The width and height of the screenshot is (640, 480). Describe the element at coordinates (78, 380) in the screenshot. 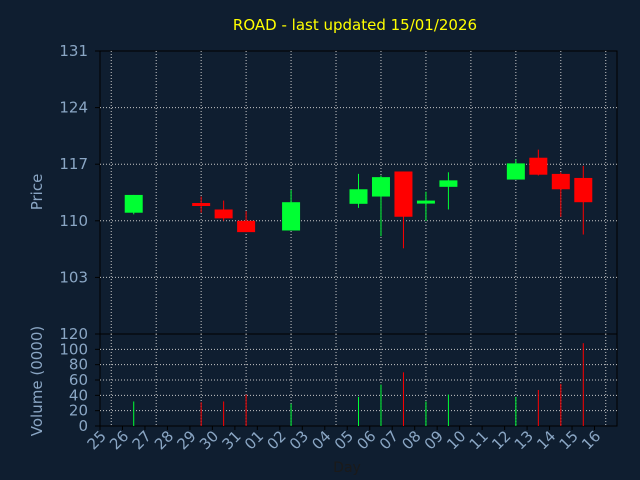

I see `volume-tick-label: 60` at that location.